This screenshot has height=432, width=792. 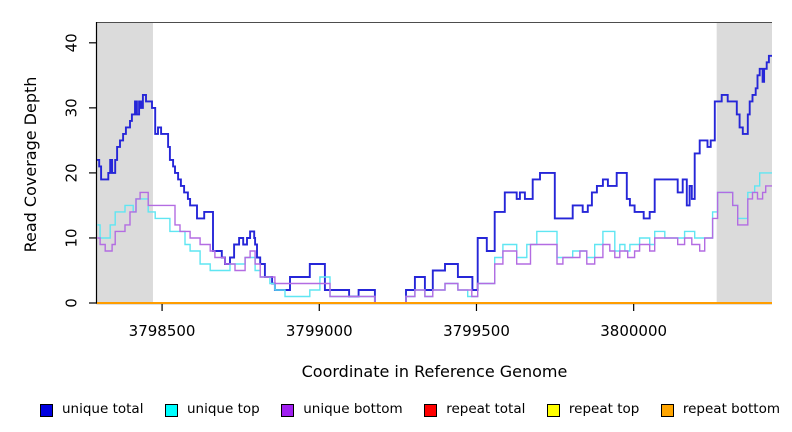 I want to click on legend-item-repeat-total: repeat total, so click(x=474, y=410).